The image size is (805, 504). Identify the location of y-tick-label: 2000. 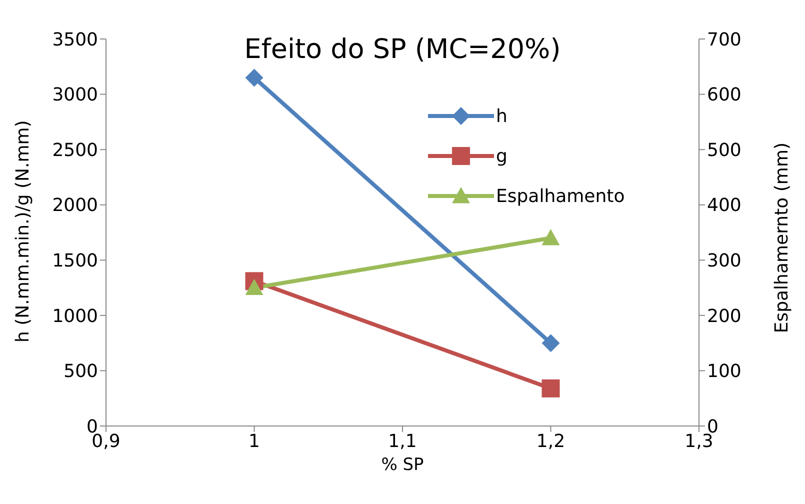
(75, 205).